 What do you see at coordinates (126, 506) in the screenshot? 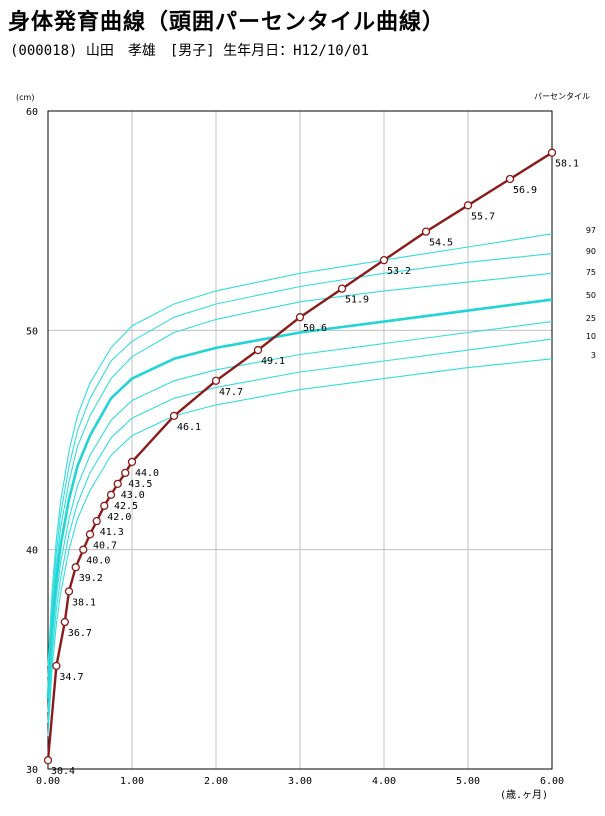
I see `patient-data-label: 42.5` at bounding box center [126, 506].